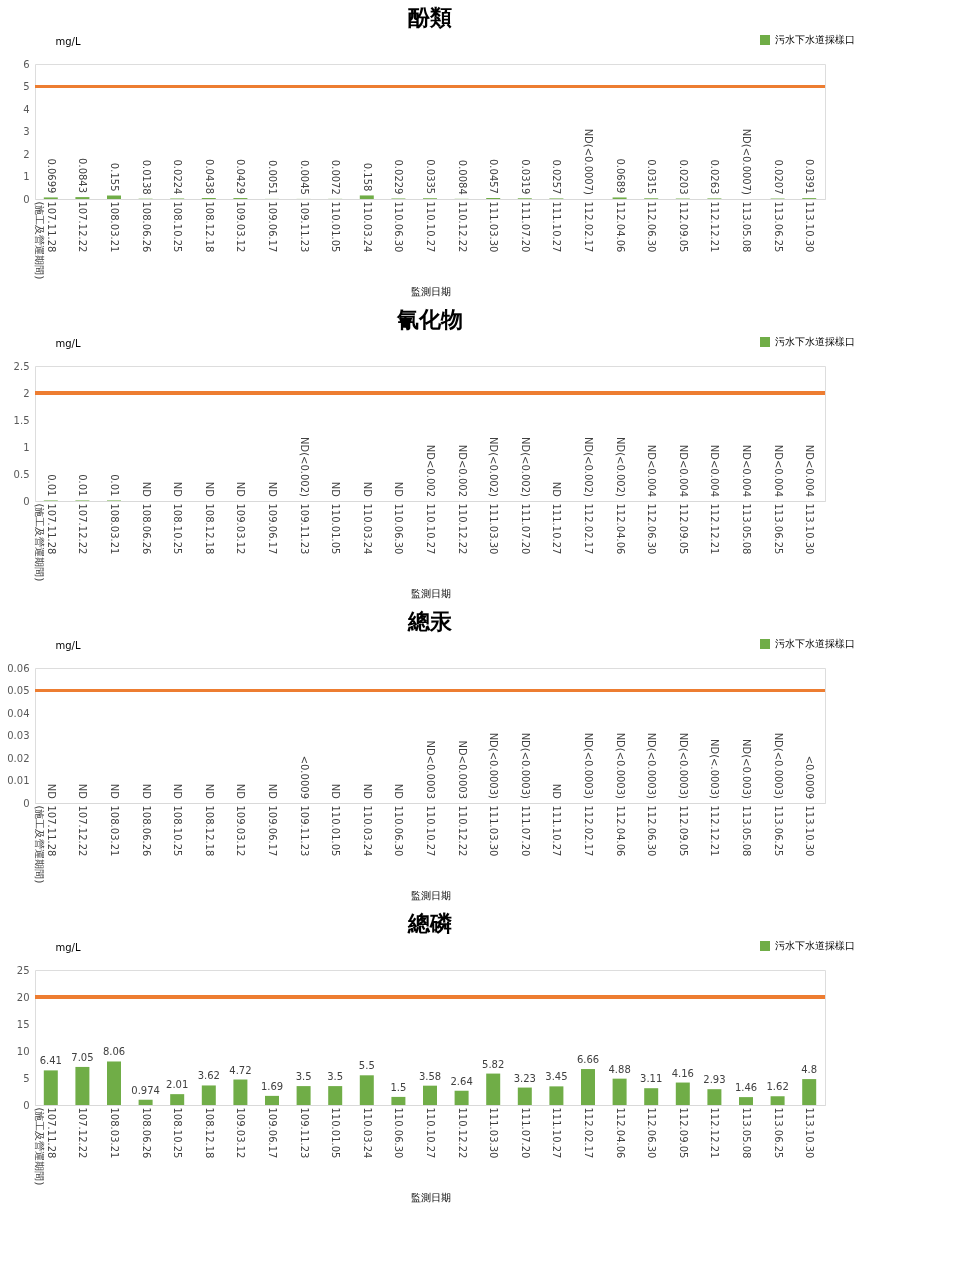  What do you see at coordinates (21, 366) in the screenshot?
I see `y-tick-label: 2.5` at bounding box center [21, 366].